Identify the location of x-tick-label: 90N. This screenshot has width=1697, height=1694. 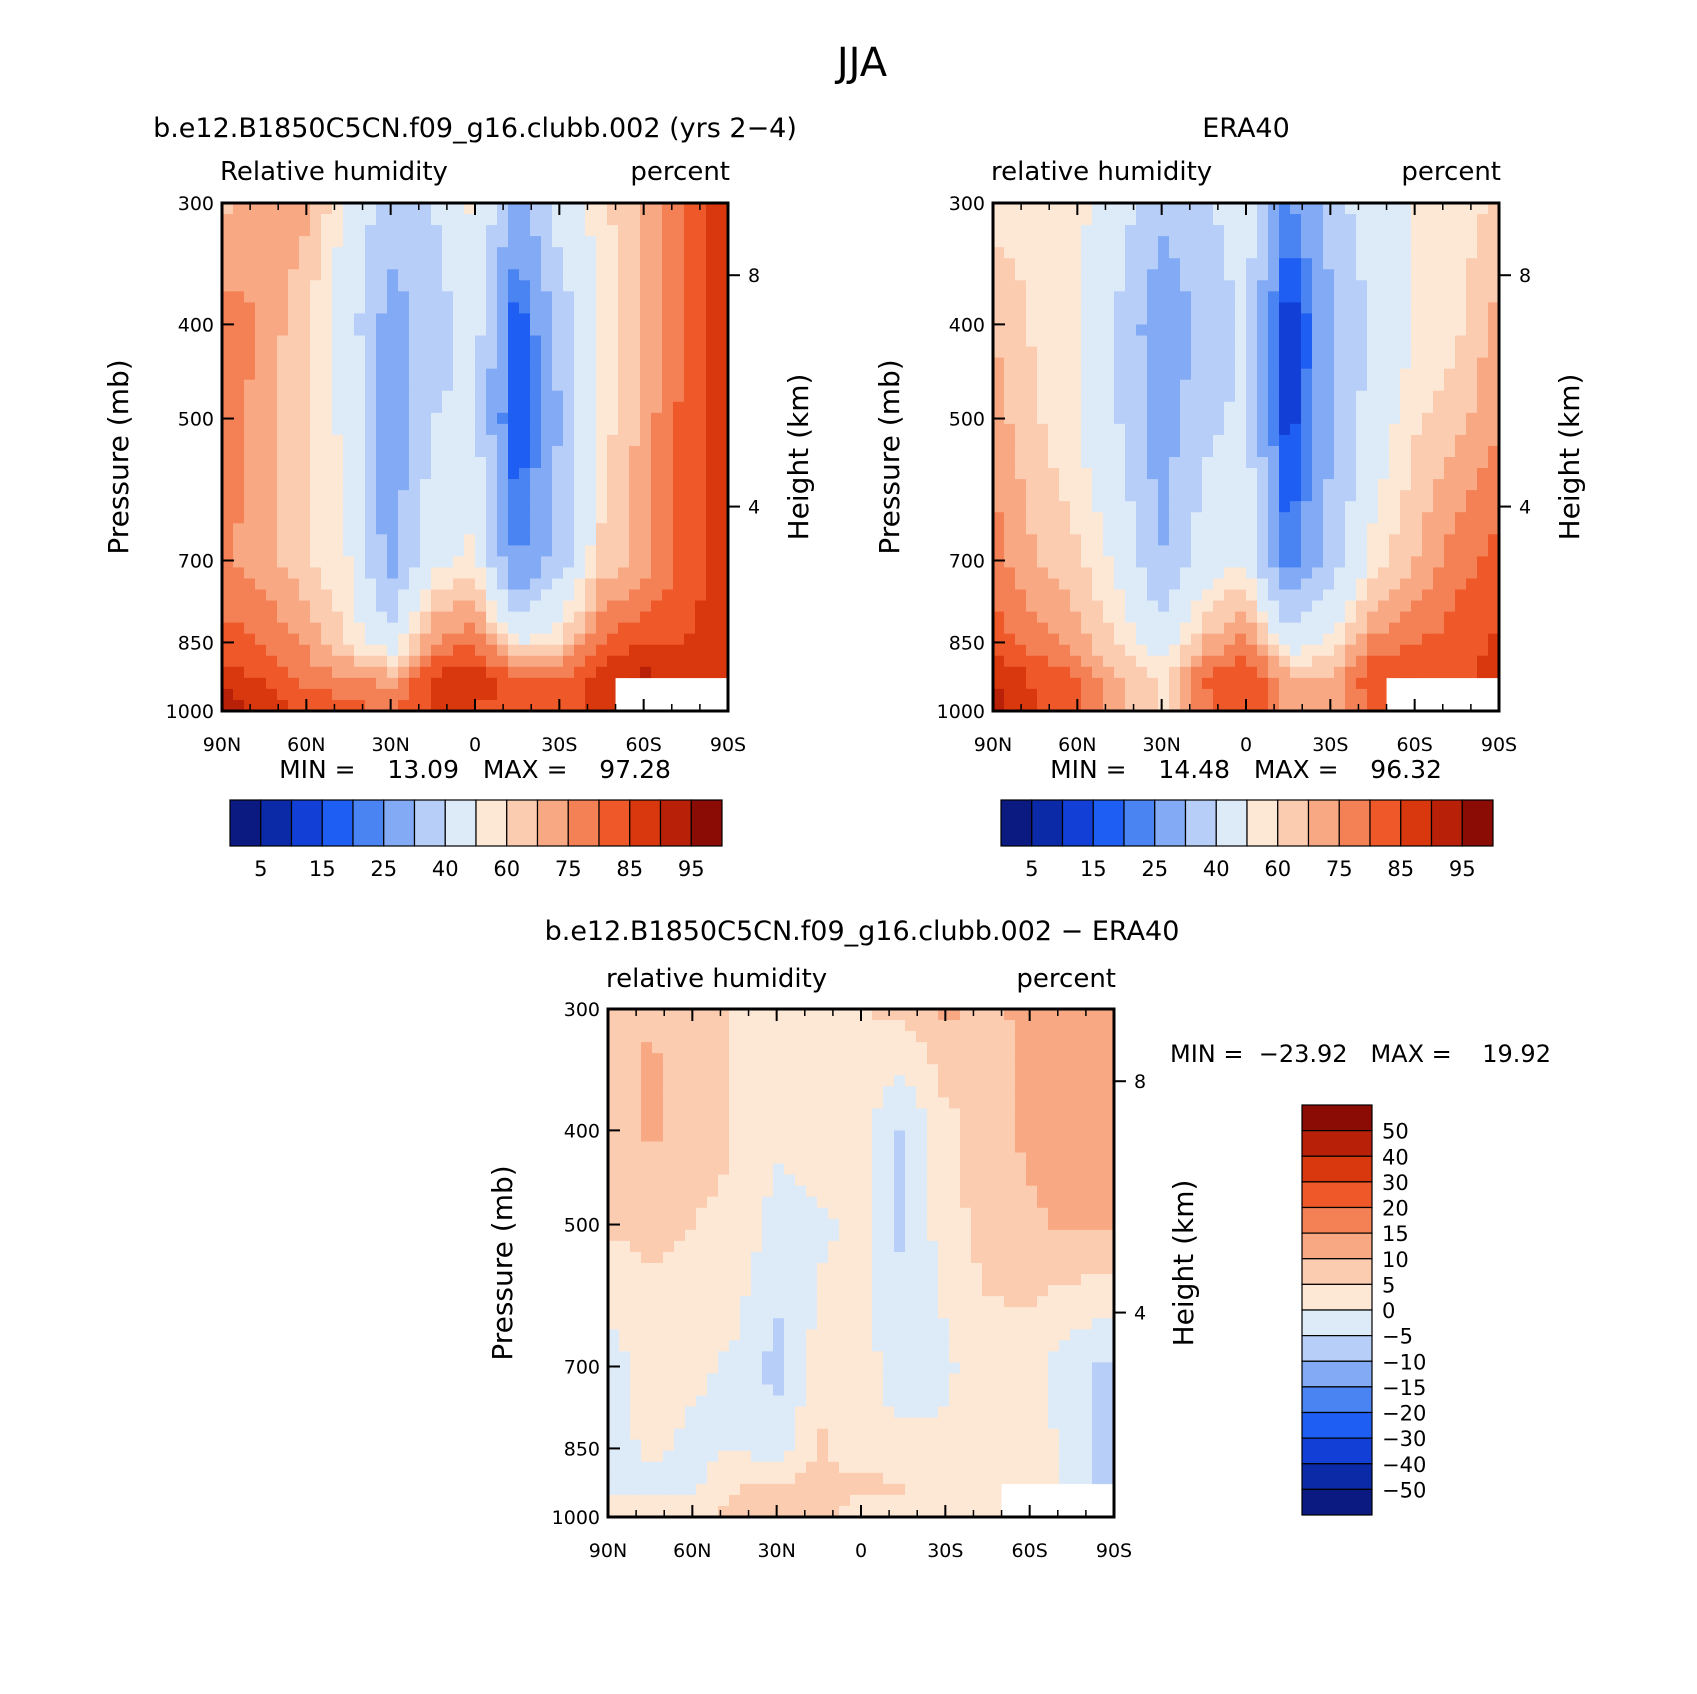
(222, 745).